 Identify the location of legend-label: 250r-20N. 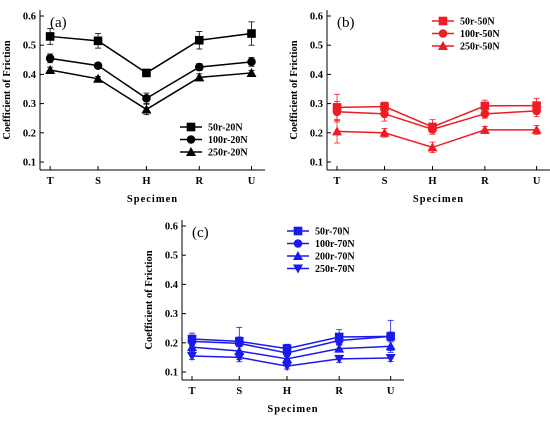
(228, 153).